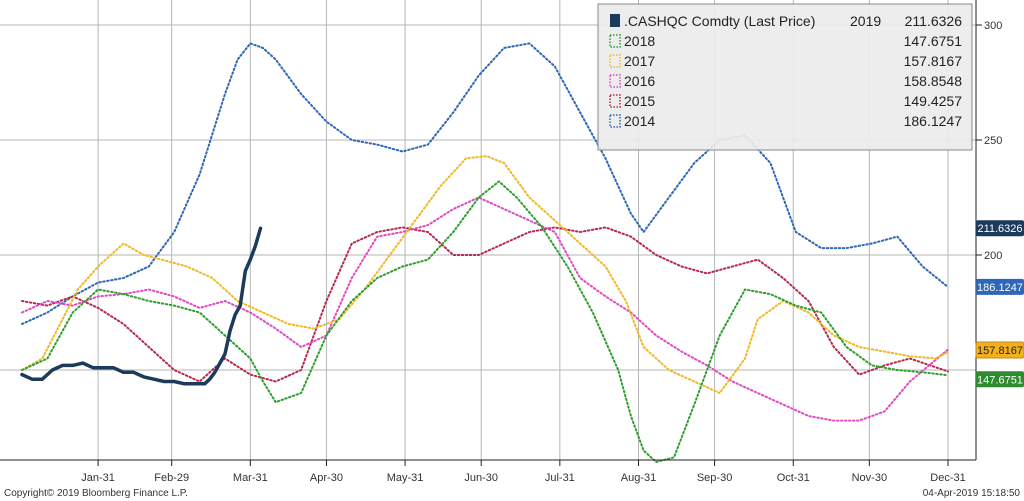 The width and height of the screenshot is (1024, 501). Describe the element at coordinates (615, 121) in the screenshot. I see `legend-swatch-2014` at that location.